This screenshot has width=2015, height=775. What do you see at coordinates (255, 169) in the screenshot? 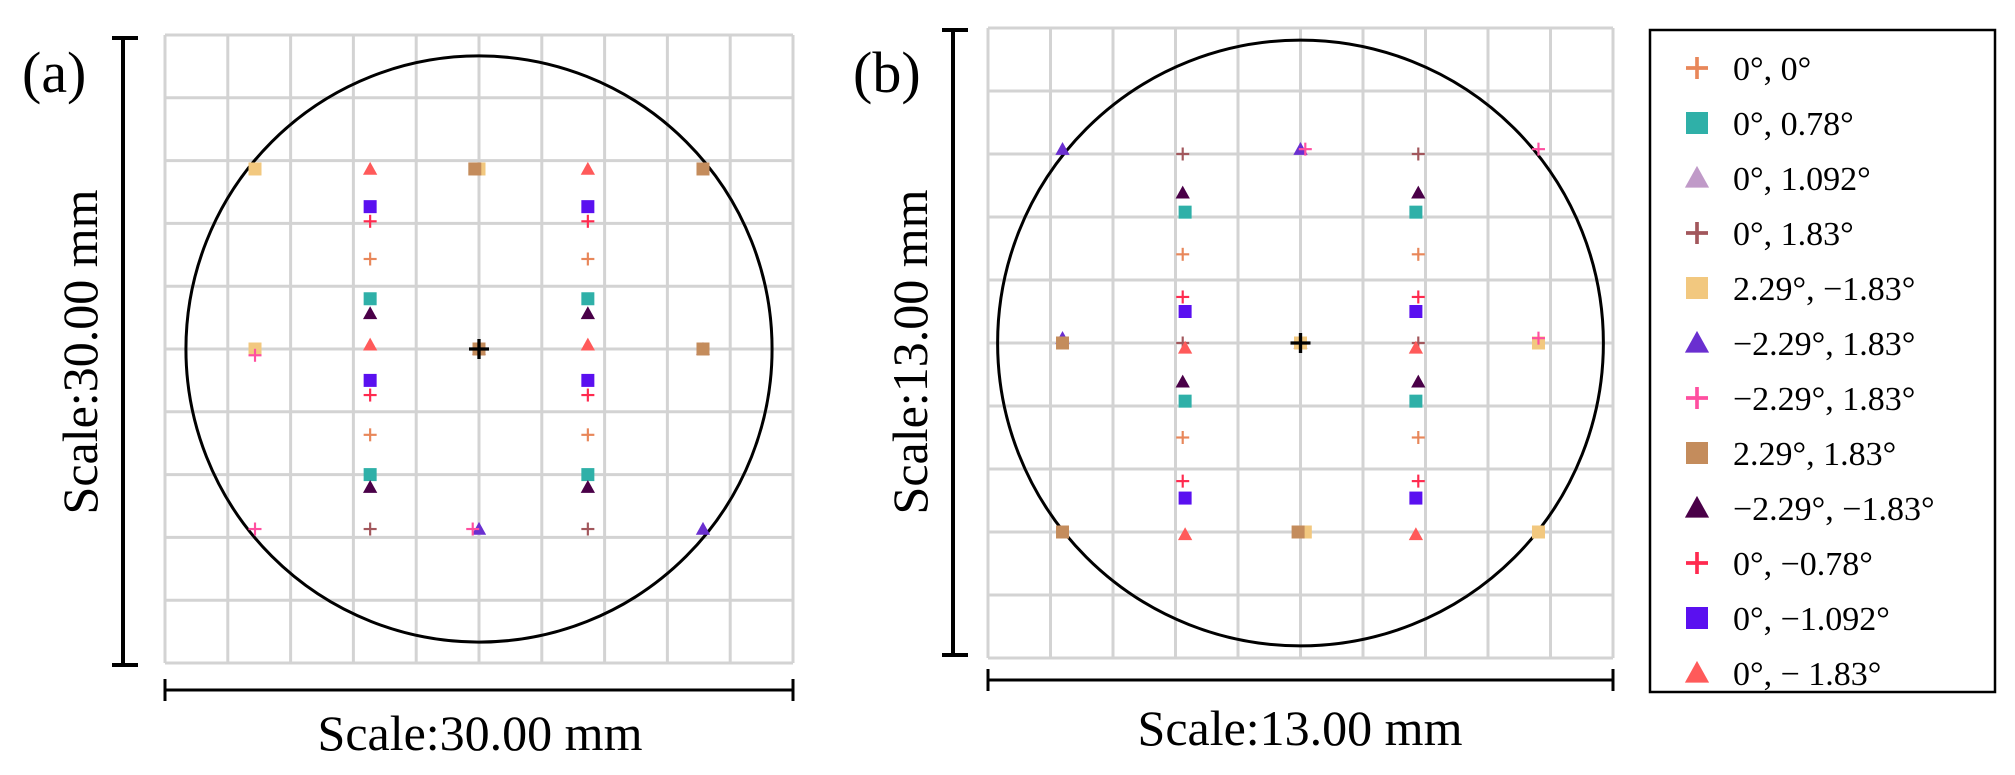
I see `panel-a-point-s4-p1` at bounding box center [255, 169].